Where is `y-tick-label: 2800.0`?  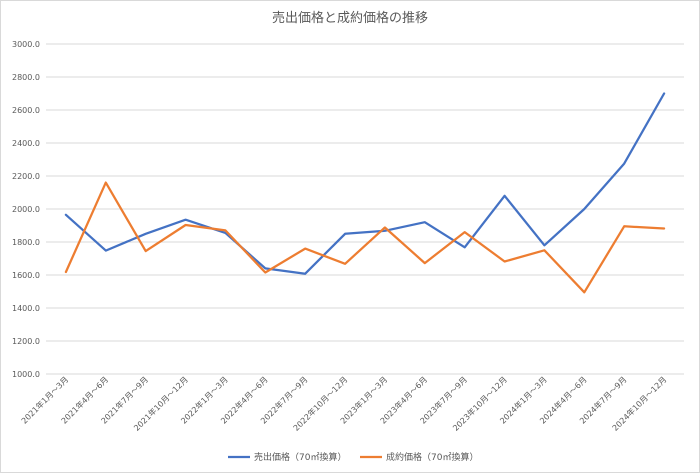 y-tick-label: 2800.0 is located at coordinates (26, 77).